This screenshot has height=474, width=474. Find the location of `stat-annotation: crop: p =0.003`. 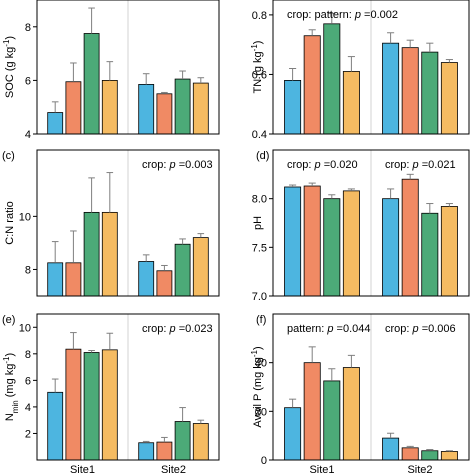

stat-annotation: crop: p =0.003 is located at coordinates (177, 165).